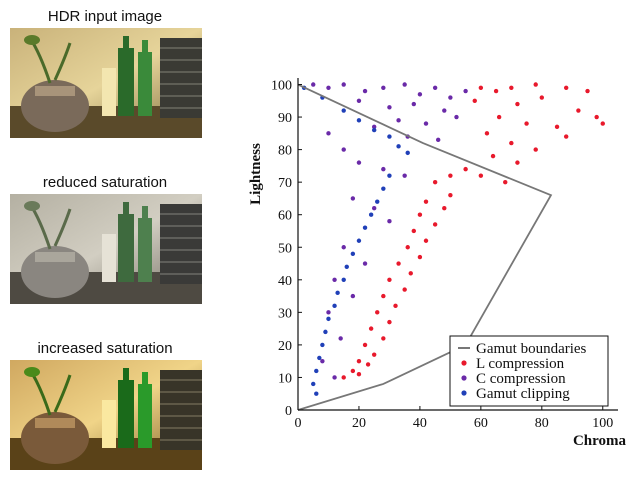 This screenshot has width=629, height=500. I want to click on y-tick-label: 60, so click(285, 216).